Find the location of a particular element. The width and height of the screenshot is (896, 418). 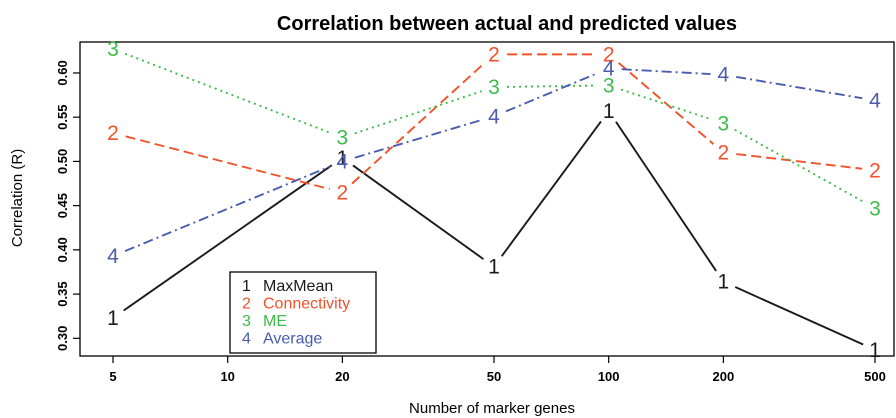

legend-marker: 3 is located at coordinates (246, 321).